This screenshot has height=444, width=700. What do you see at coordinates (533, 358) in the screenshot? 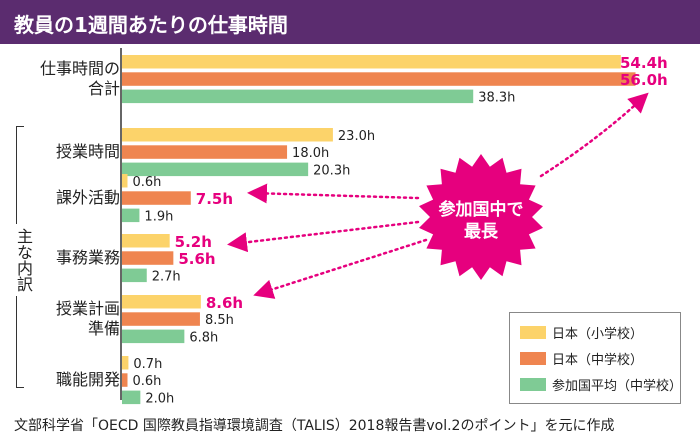
I see `legend-swatch-junior` at bounding box center [533, 358].